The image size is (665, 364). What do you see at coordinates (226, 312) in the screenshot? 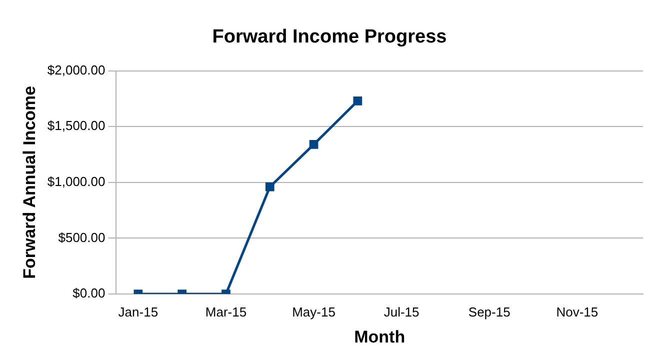
I see `x-tick-label: Mar-15` at bounding box center [226, 312].